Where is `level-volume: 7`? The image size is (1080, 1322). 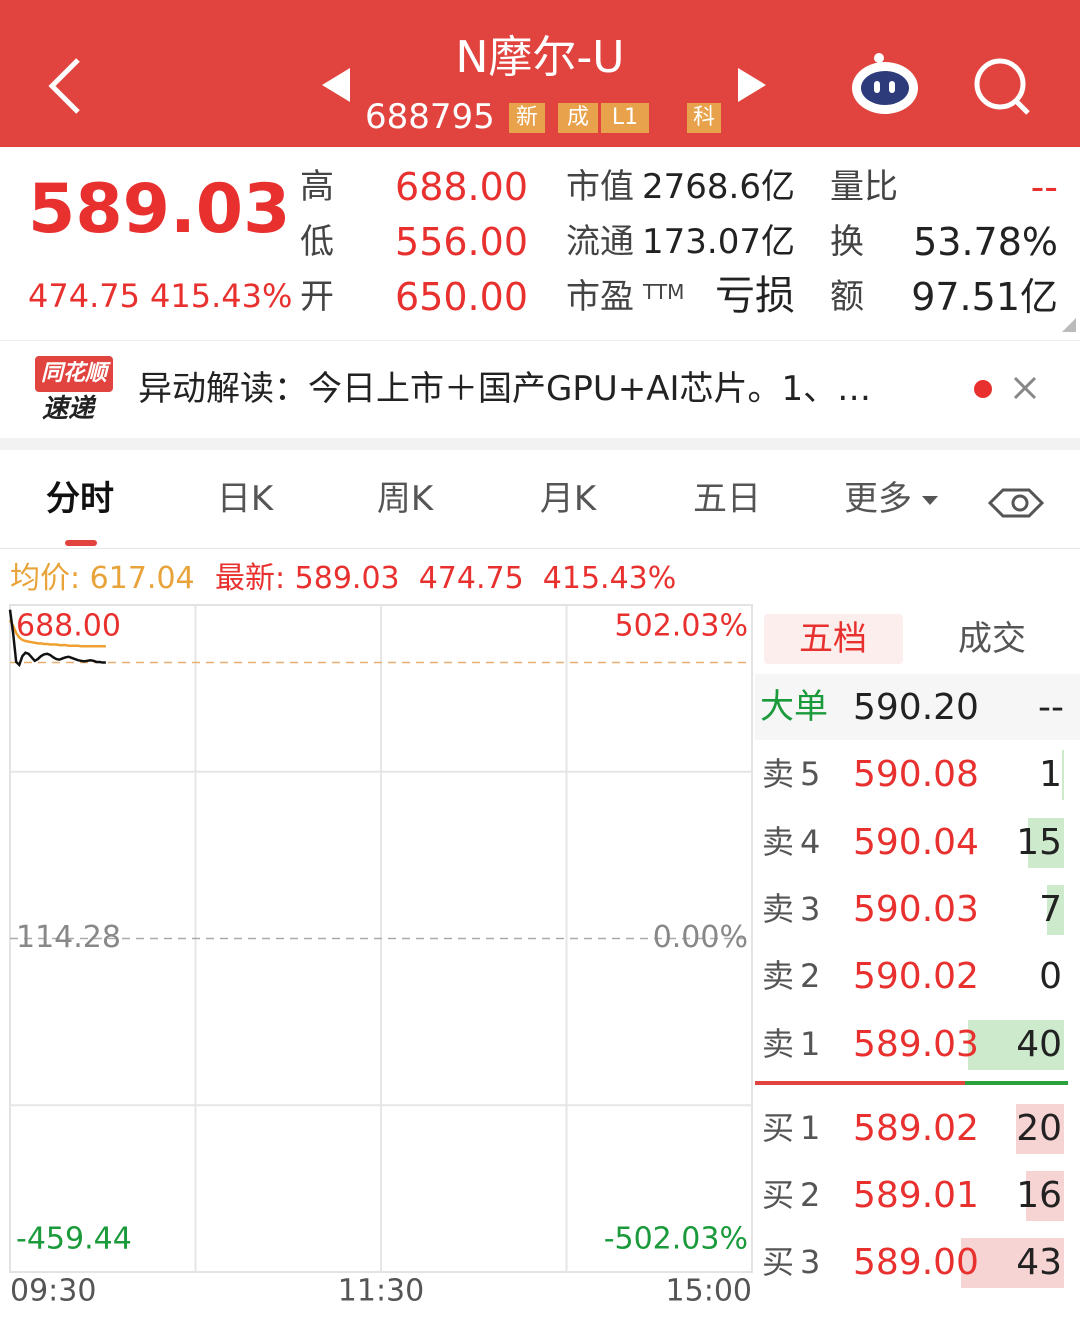
level-volume: 7 is located at coordinates (1050, 909).